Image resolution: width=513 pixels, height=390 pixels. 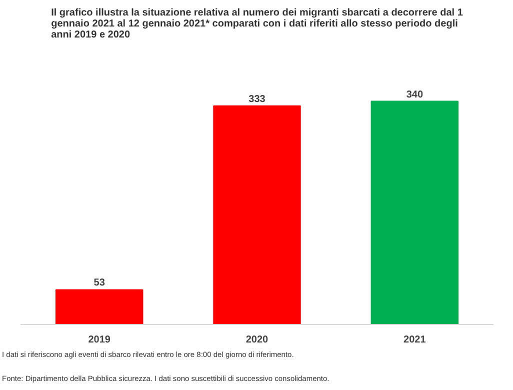 What do you see at coordinates (257, 99) in the screenshot?
I see `data-label: 333` at bounding box center [257, 99].